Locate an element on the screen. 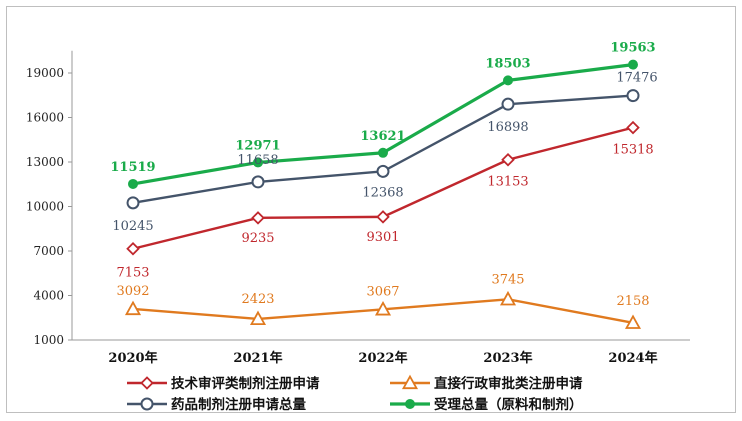 The height and width of the screenshot is (421, 742). data-label: 2158 is located at coordinates (632, 301).